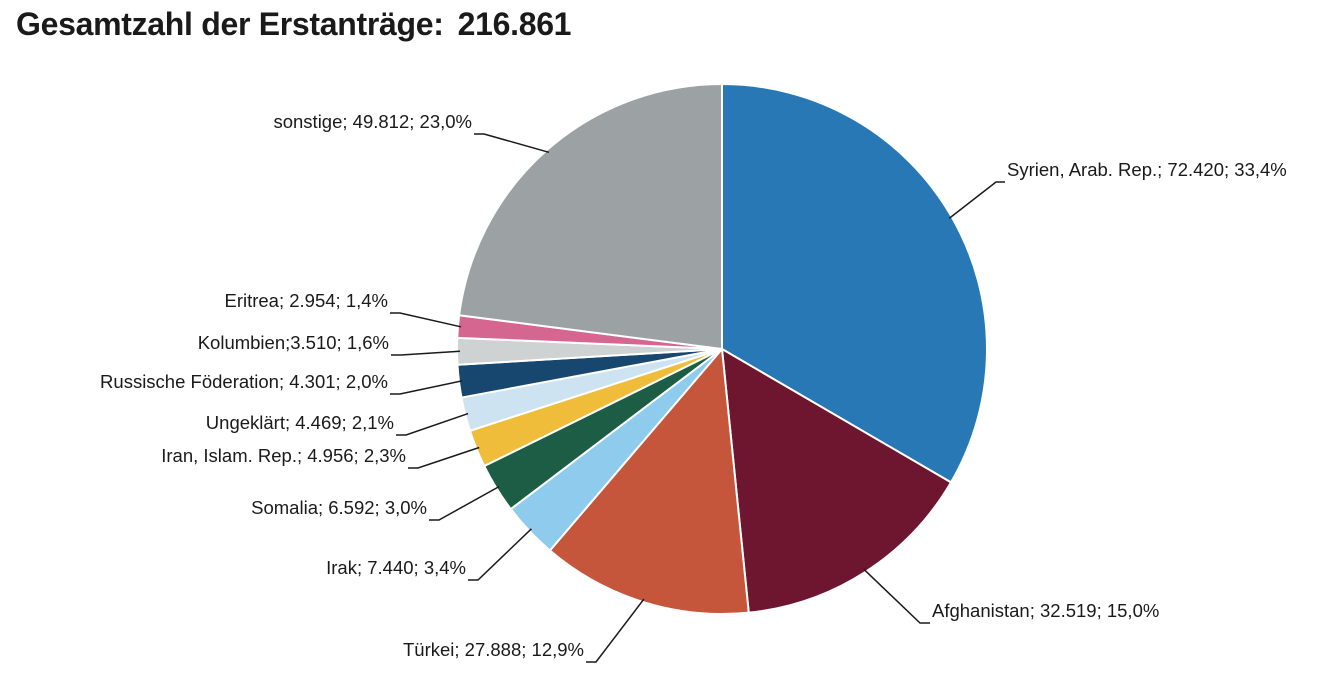 The height and width of the screenshot is (675, 1332). What do you see at coordinates (649, 482) in the screenshot?
I see `pie-slice-türkei` at bounding box center [649, 482].